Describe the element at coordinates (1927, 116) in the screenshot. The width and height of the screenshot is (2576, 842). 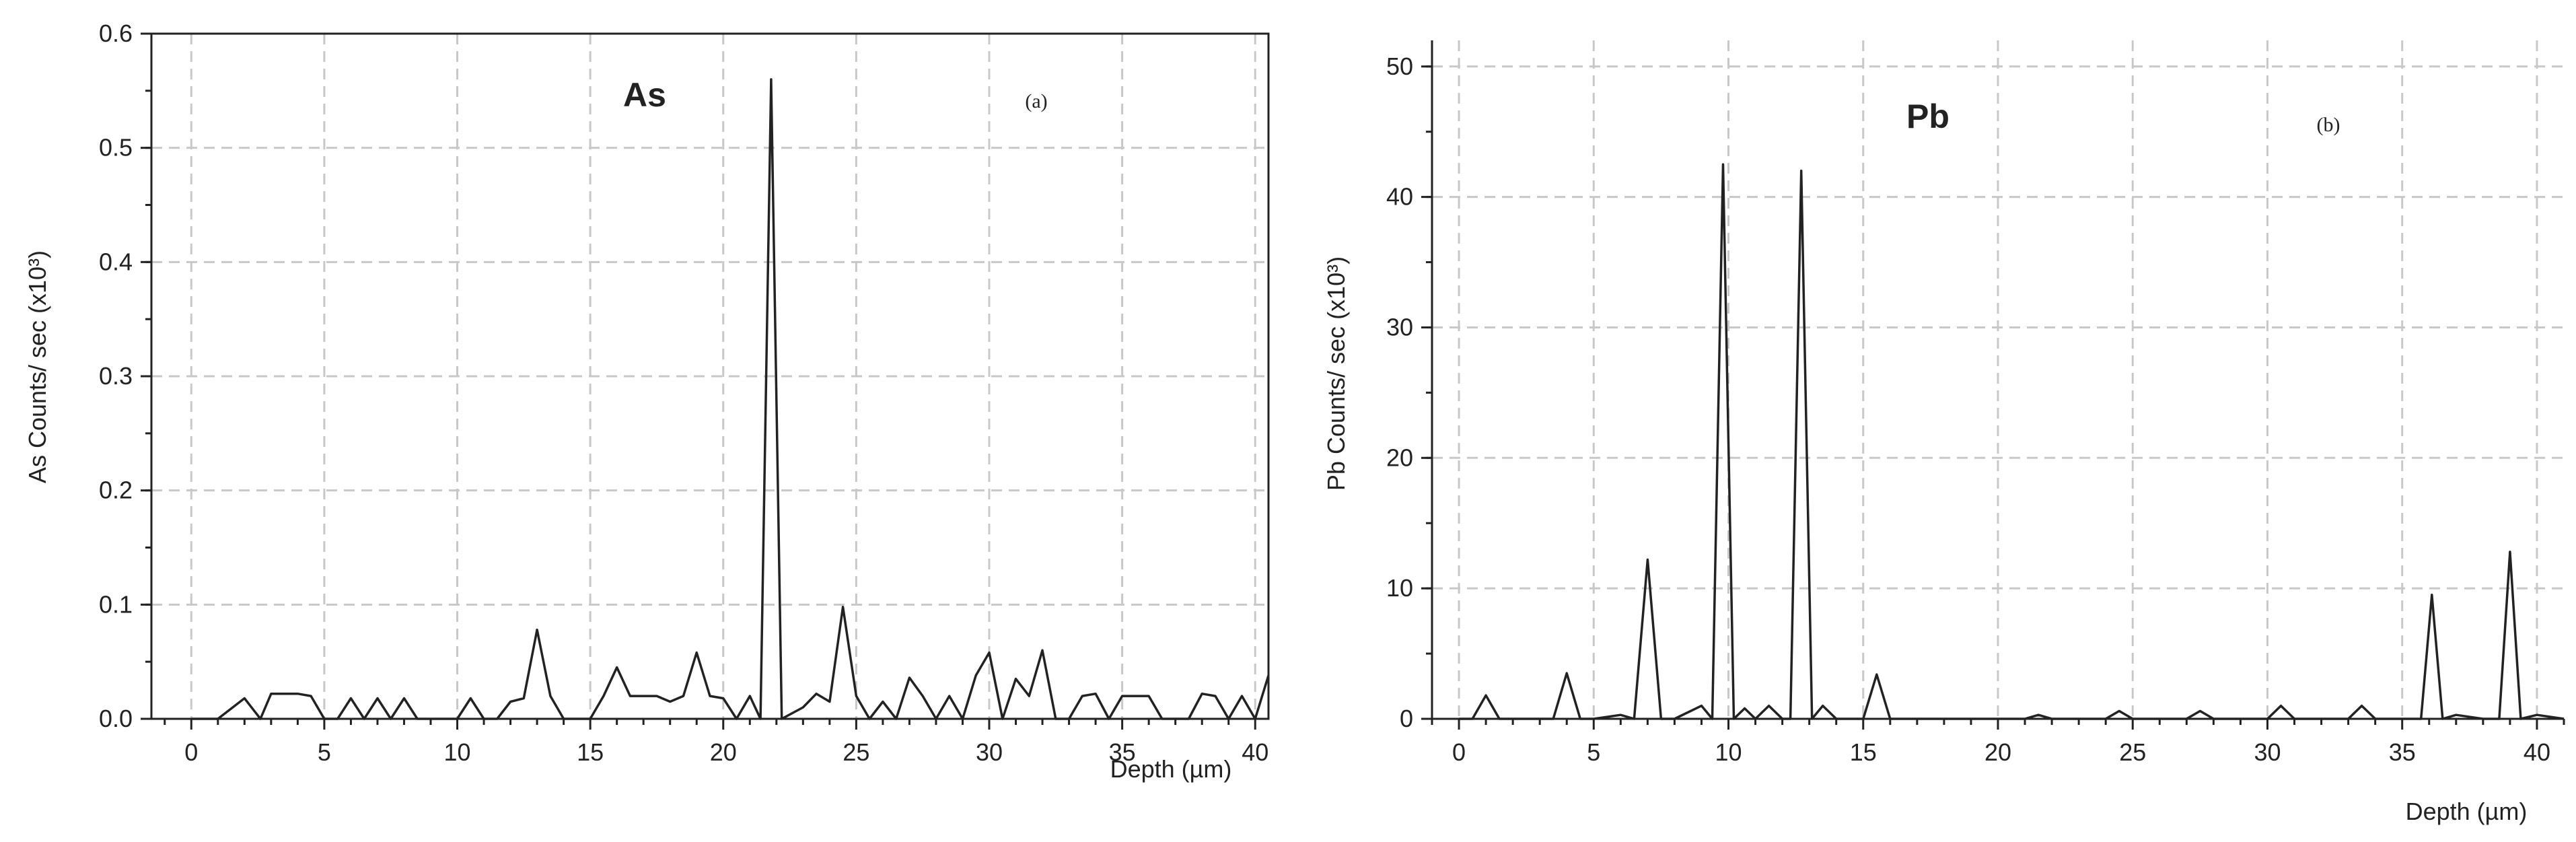
I see `element-title-pb: Pb` at that location.